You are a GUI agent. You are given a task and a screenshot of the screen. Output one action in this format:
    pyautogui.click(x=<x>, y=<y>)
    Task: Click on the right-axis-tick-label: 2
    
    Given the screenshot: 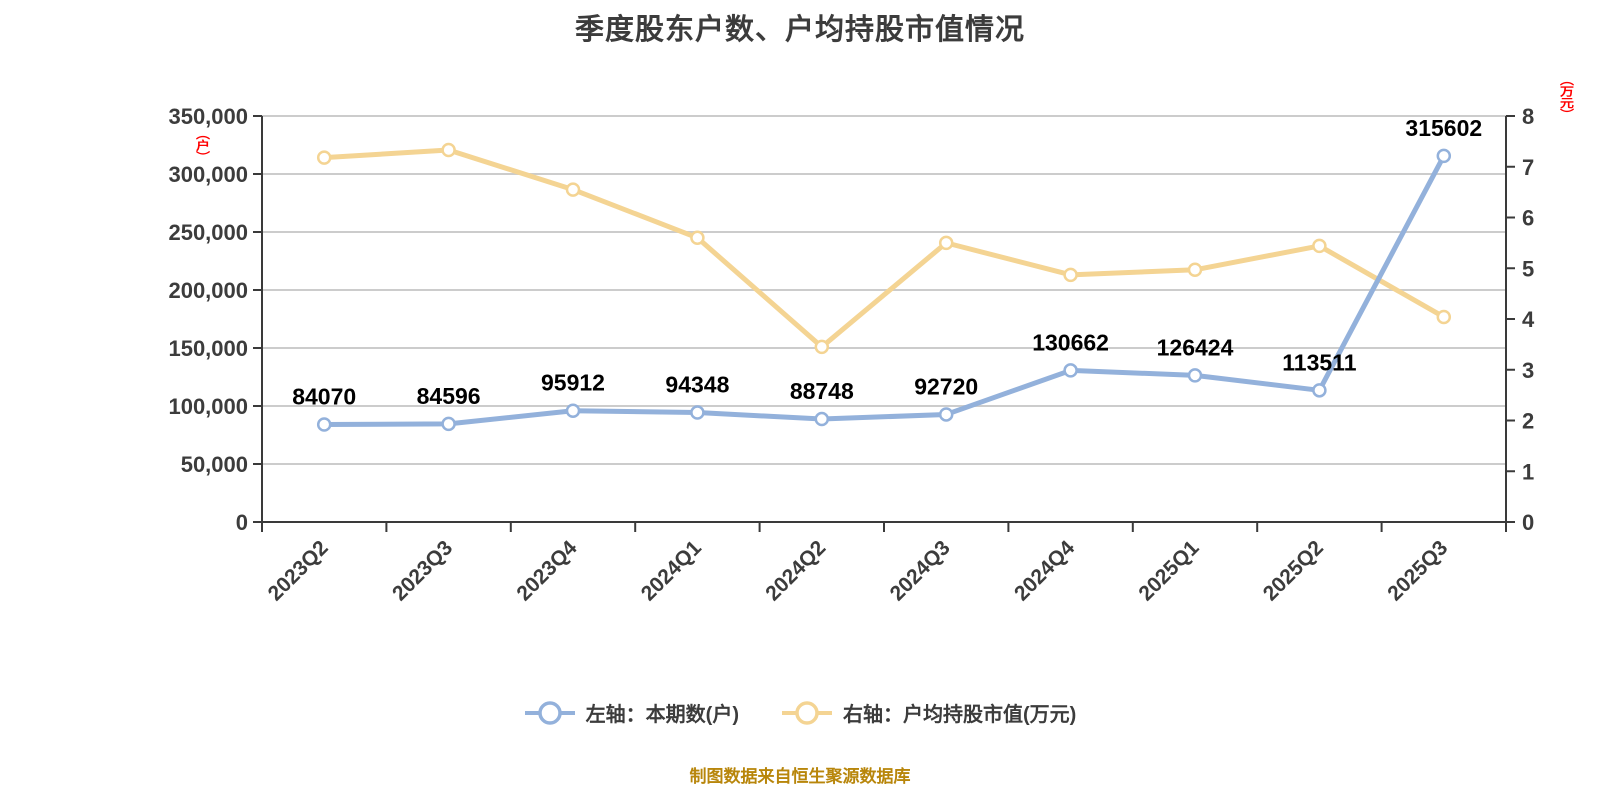 What is the action you would take?
    pyautogui.click(x=1528, y=421)
    